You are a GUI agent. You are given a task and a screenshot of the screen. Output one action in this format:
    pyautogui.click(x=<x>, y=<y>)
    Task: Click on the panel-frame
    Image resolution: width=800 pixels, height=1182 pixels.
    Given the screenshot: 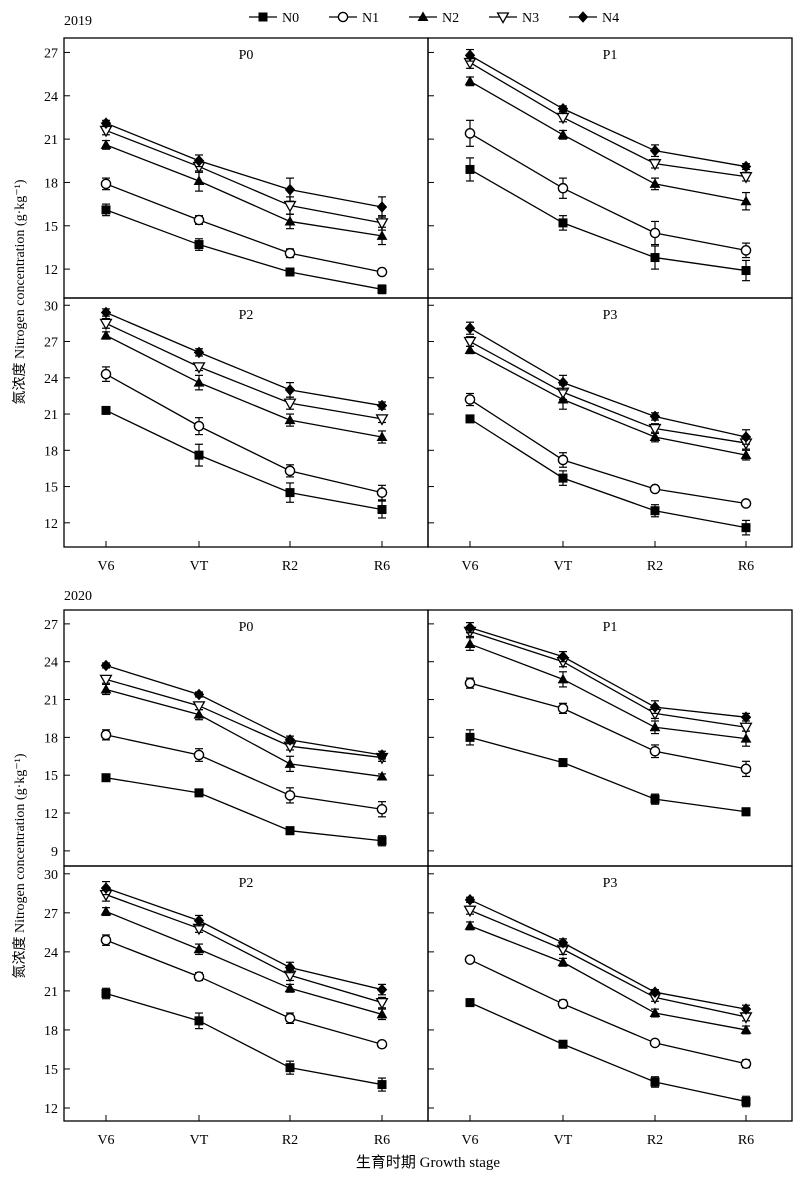 What is the action you would take?
    pyautogui.click(x=610, y=422)
    